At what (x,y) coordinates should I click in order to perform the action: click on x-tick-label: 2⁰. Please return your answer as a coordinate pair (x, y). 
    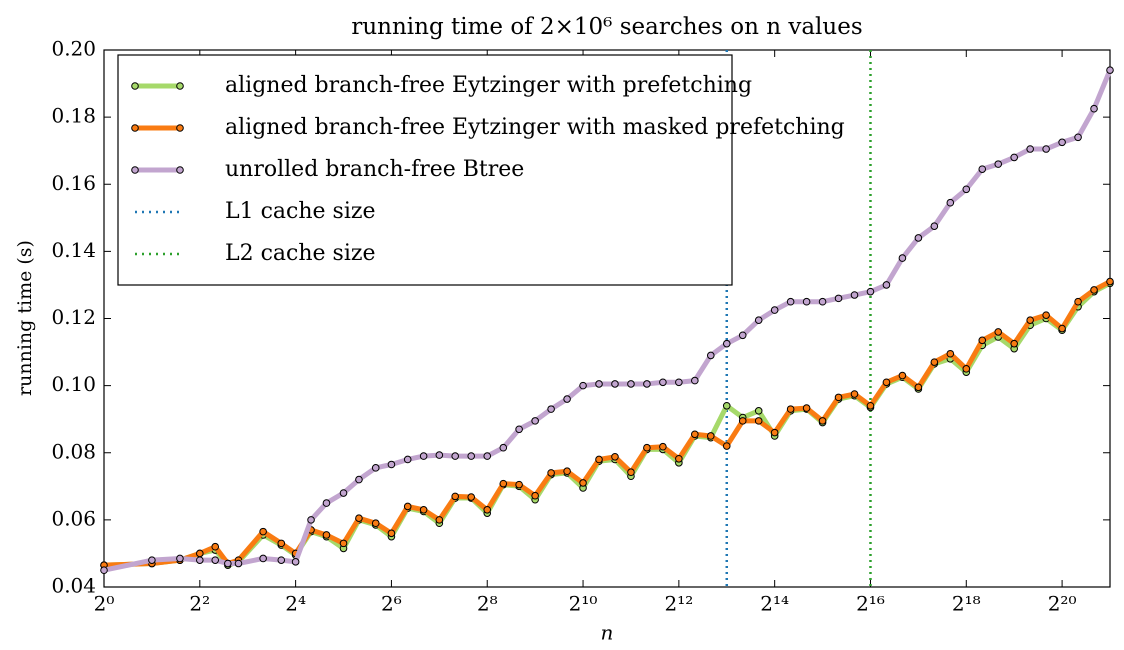
    Looking at the image, I should click on (104, 604).